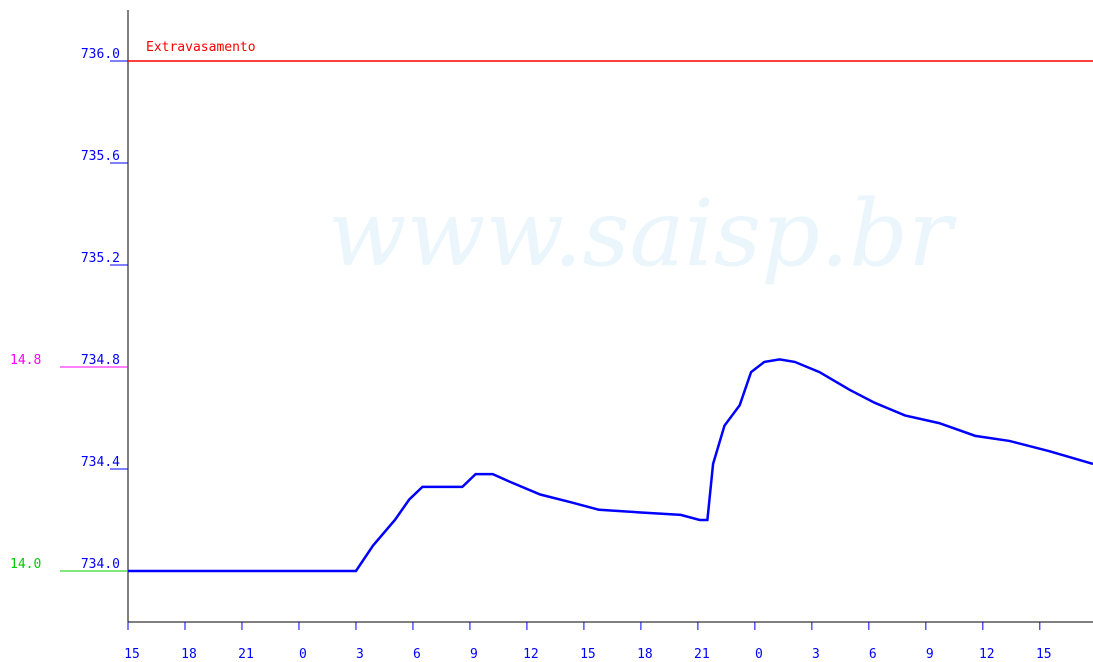 The width and height of the screenshot is (1093, 662). Describe the element at coordinates (201, 47) in the screenshot. I see `threshold-label: Extravasamento` at that location.